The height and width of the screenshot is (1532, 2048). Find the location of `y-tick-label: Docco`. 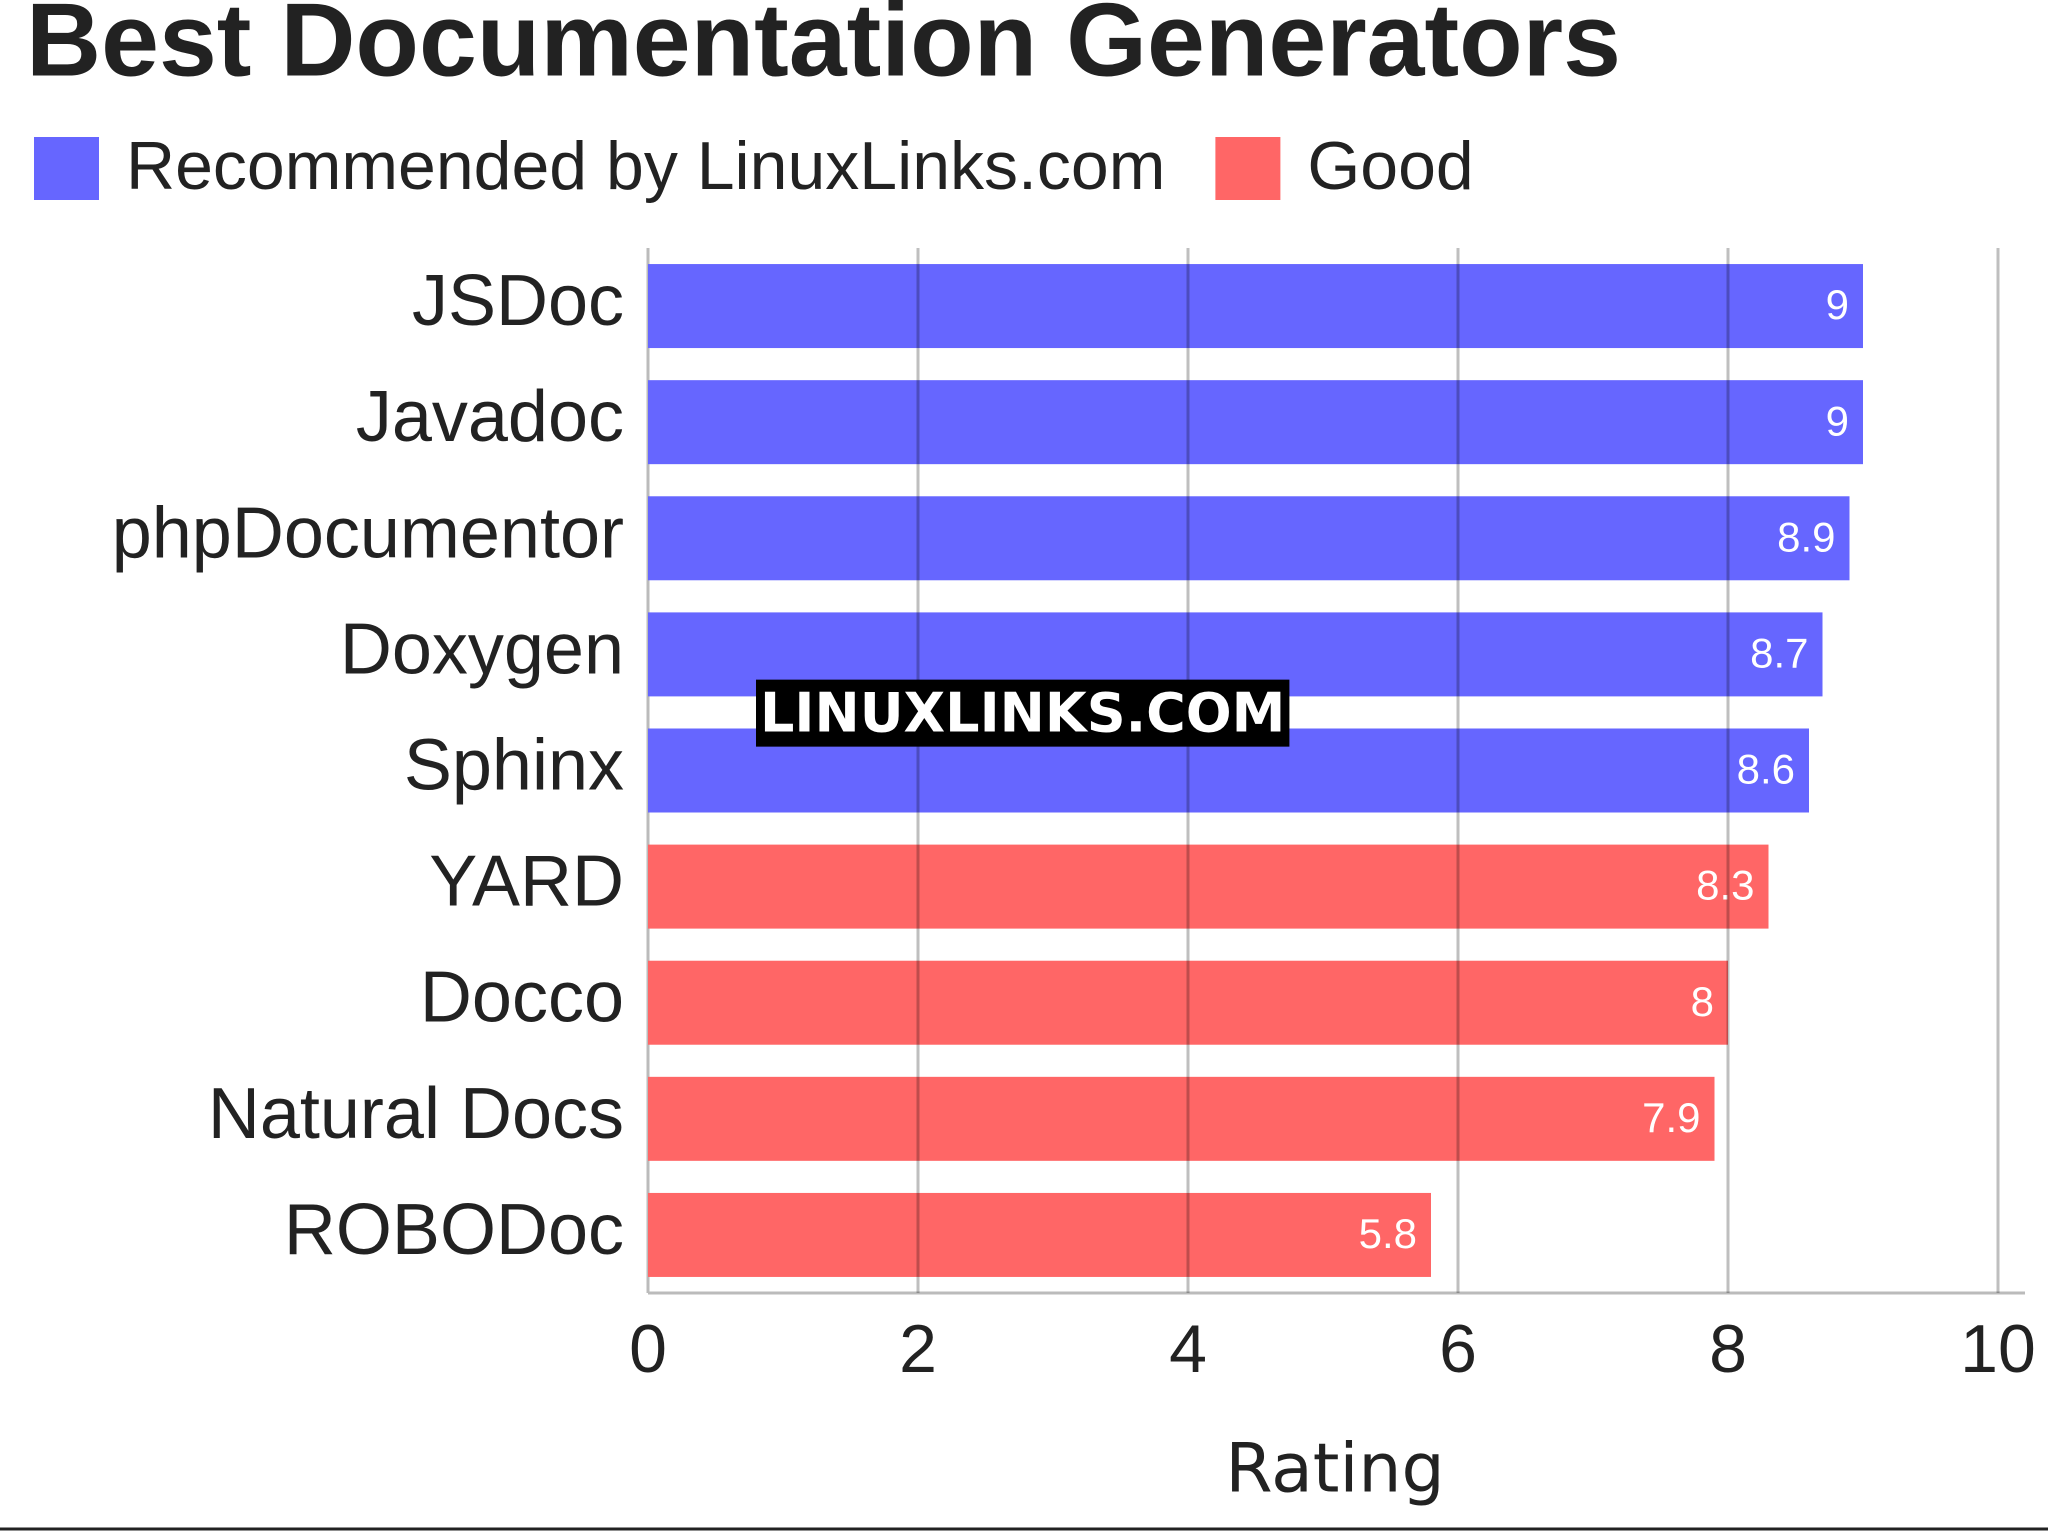

y-tick-label: Docco is located at coordinates (522, 998).